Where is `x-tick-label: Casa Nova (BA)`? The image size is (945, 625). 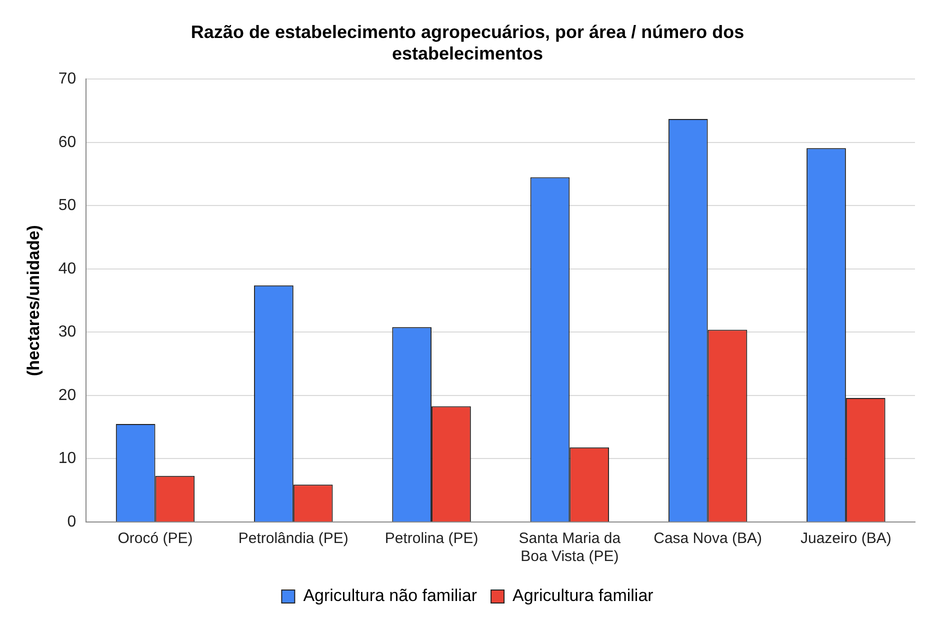 x-tick-label: Casa Nova (BA) is located at coordinates (708, 539).